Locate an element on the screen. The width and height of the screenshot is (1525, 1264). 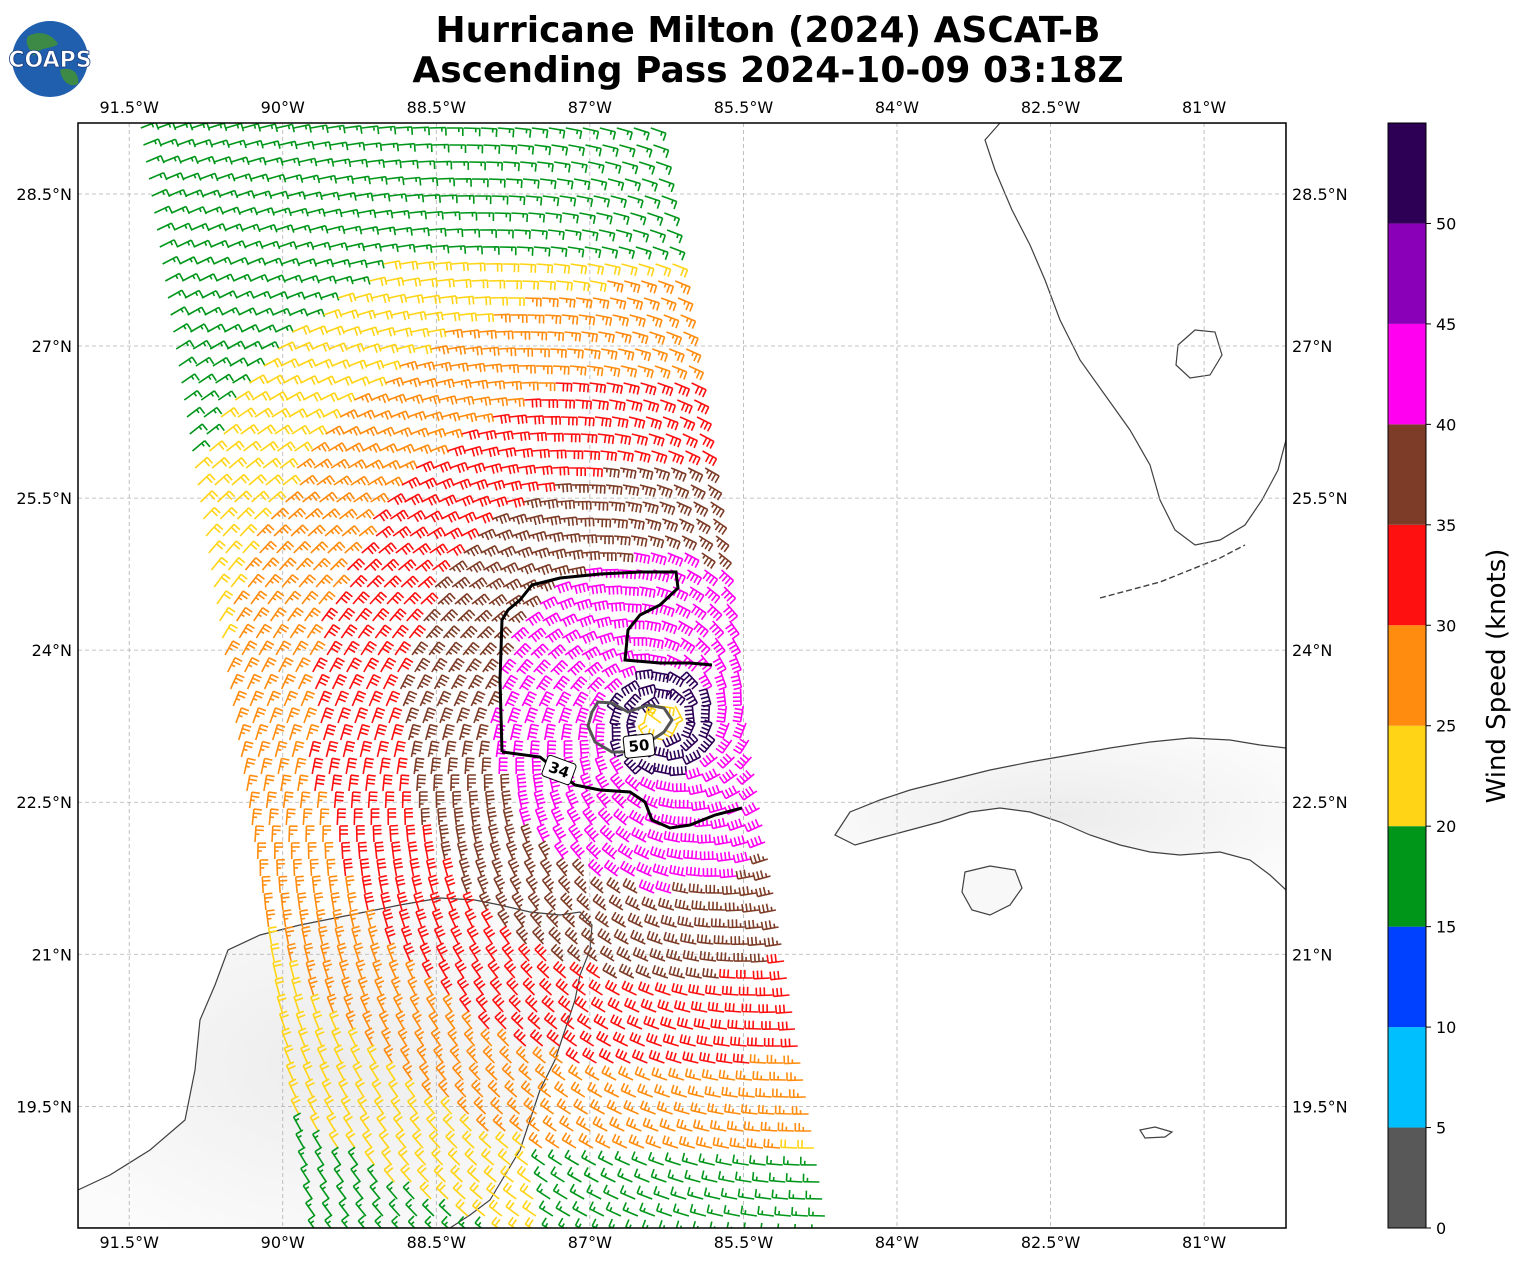
wind-barb-2015 is located at coordinates (311, 1221).